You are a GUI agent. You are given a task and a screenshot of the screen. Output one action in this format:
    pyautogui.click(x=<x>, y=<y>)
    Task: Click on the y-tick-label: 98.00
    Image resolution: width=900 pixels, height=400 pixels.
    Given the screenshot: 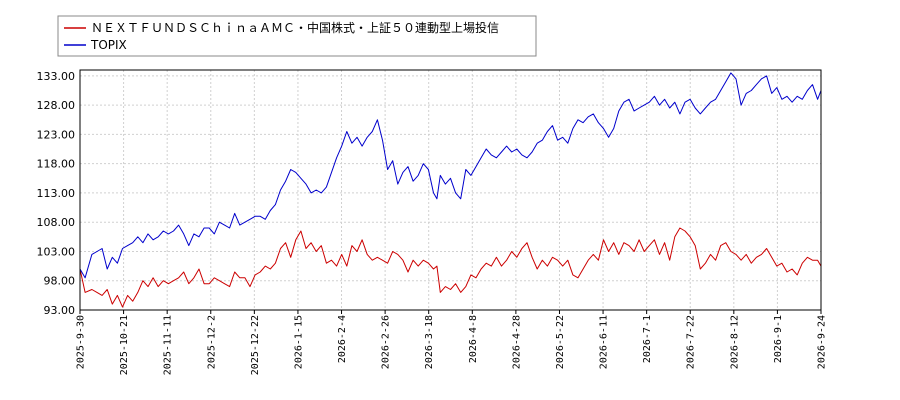 What is the action you would take?
    pyautogui.click(x=60, y=281)
    